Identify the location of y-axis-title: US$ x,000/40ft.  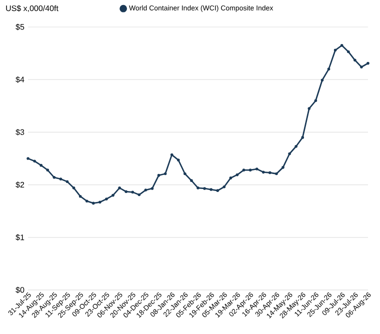
(32, 8).